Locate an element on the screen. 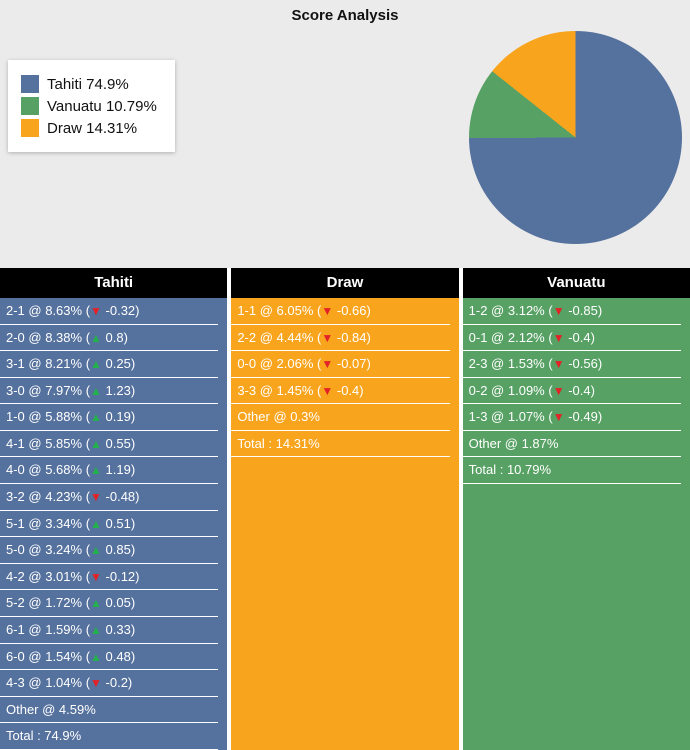 The width and height of the screenshot is (690, 750). row-label: Total : 10.79% is located at coordinates (510, 470).